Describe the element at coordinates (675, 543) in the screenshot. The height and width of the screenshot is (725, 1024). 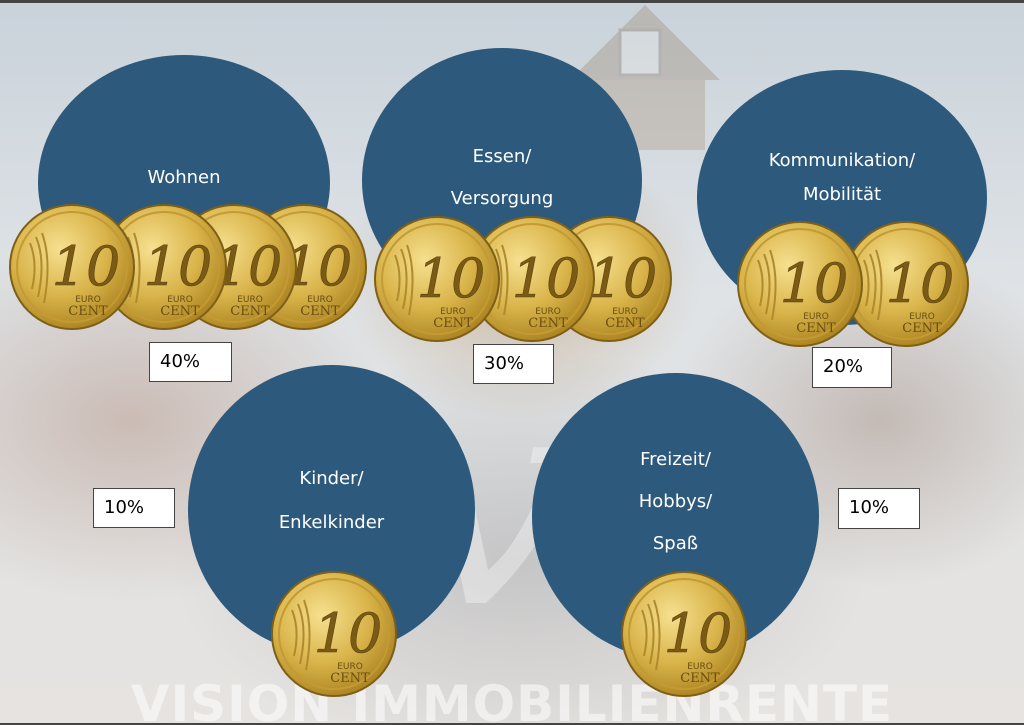
I see `category-label-line: Spaß` at that location.